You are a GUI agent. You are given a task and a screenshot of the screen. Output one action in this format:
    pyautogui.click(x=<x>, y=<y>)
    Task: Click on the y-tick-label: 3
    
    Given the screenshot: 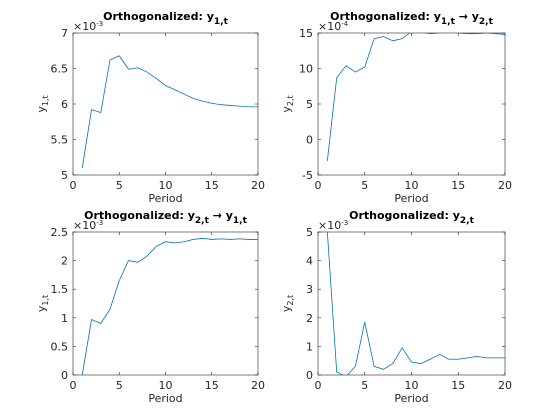 What is the action you would take?
    pyautogui.click(x=309, y=289)
    